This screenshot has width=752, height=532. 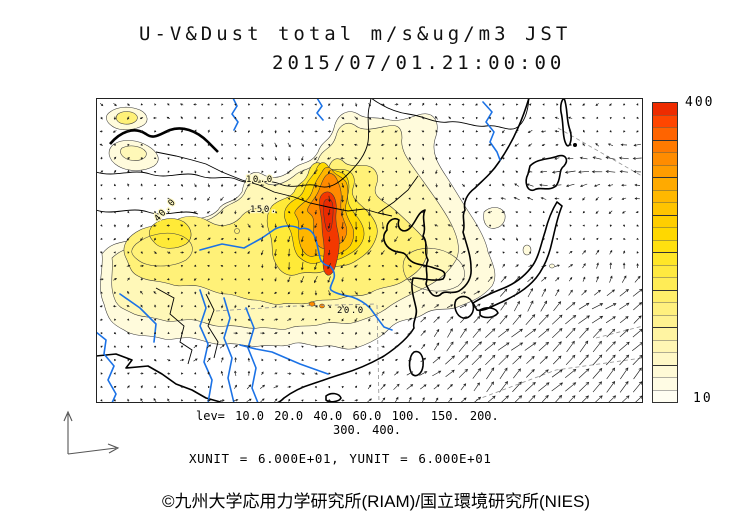 What do you see at coordinates (347, 416) in the screenshot?
I see `contour-levels-line-1: lev= 10.0 20.0 40.0 60.0 100. 150. 200.` at bounding box center [347, 416].